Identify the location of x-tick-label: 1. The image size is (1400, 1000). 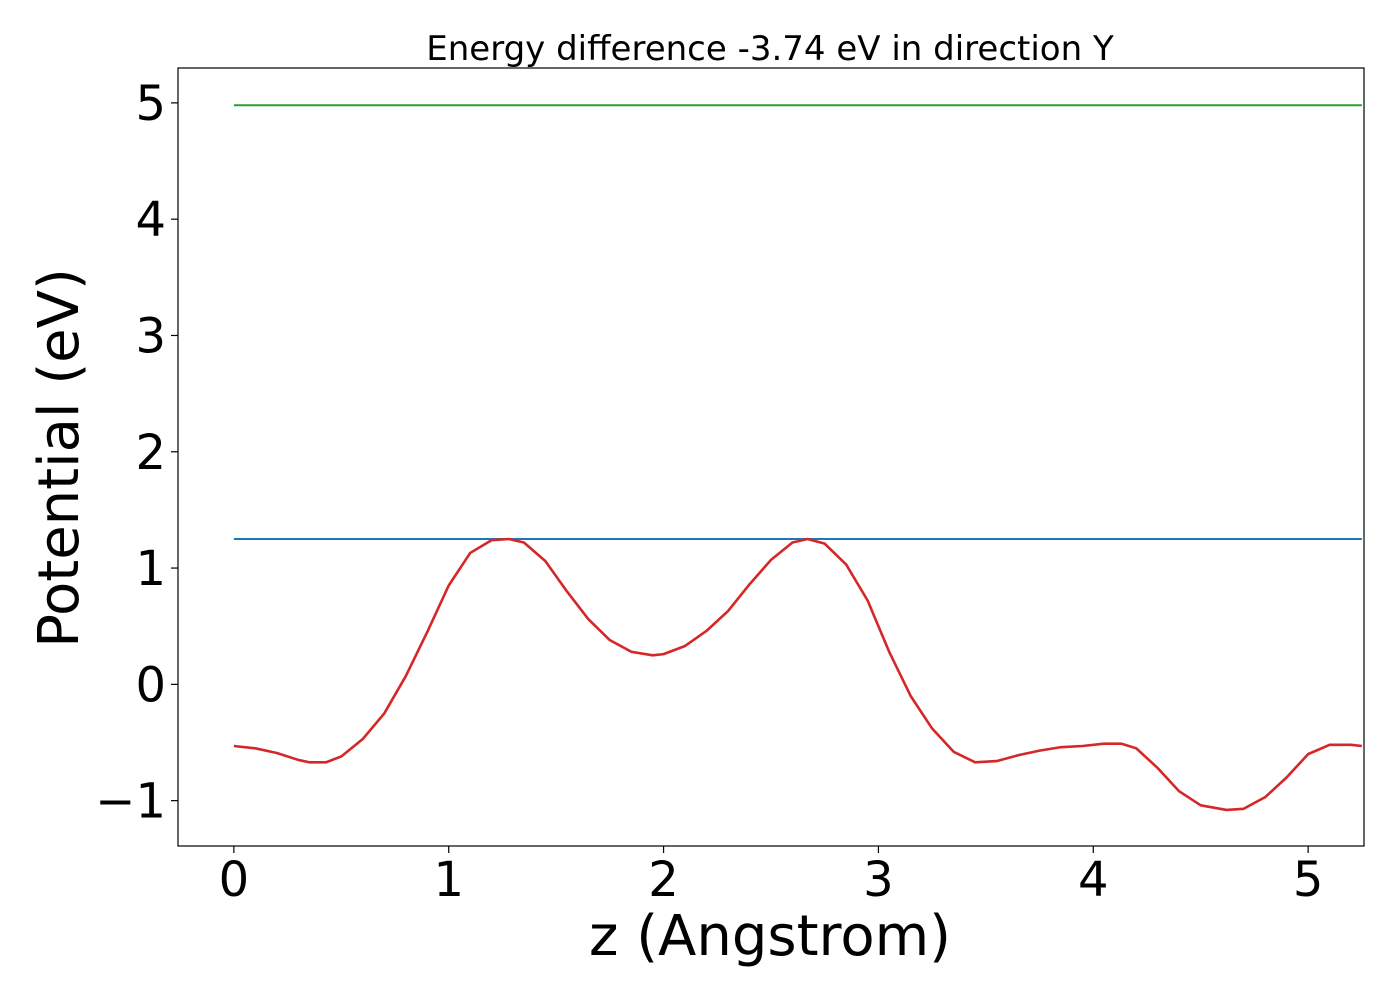
(448, 880).